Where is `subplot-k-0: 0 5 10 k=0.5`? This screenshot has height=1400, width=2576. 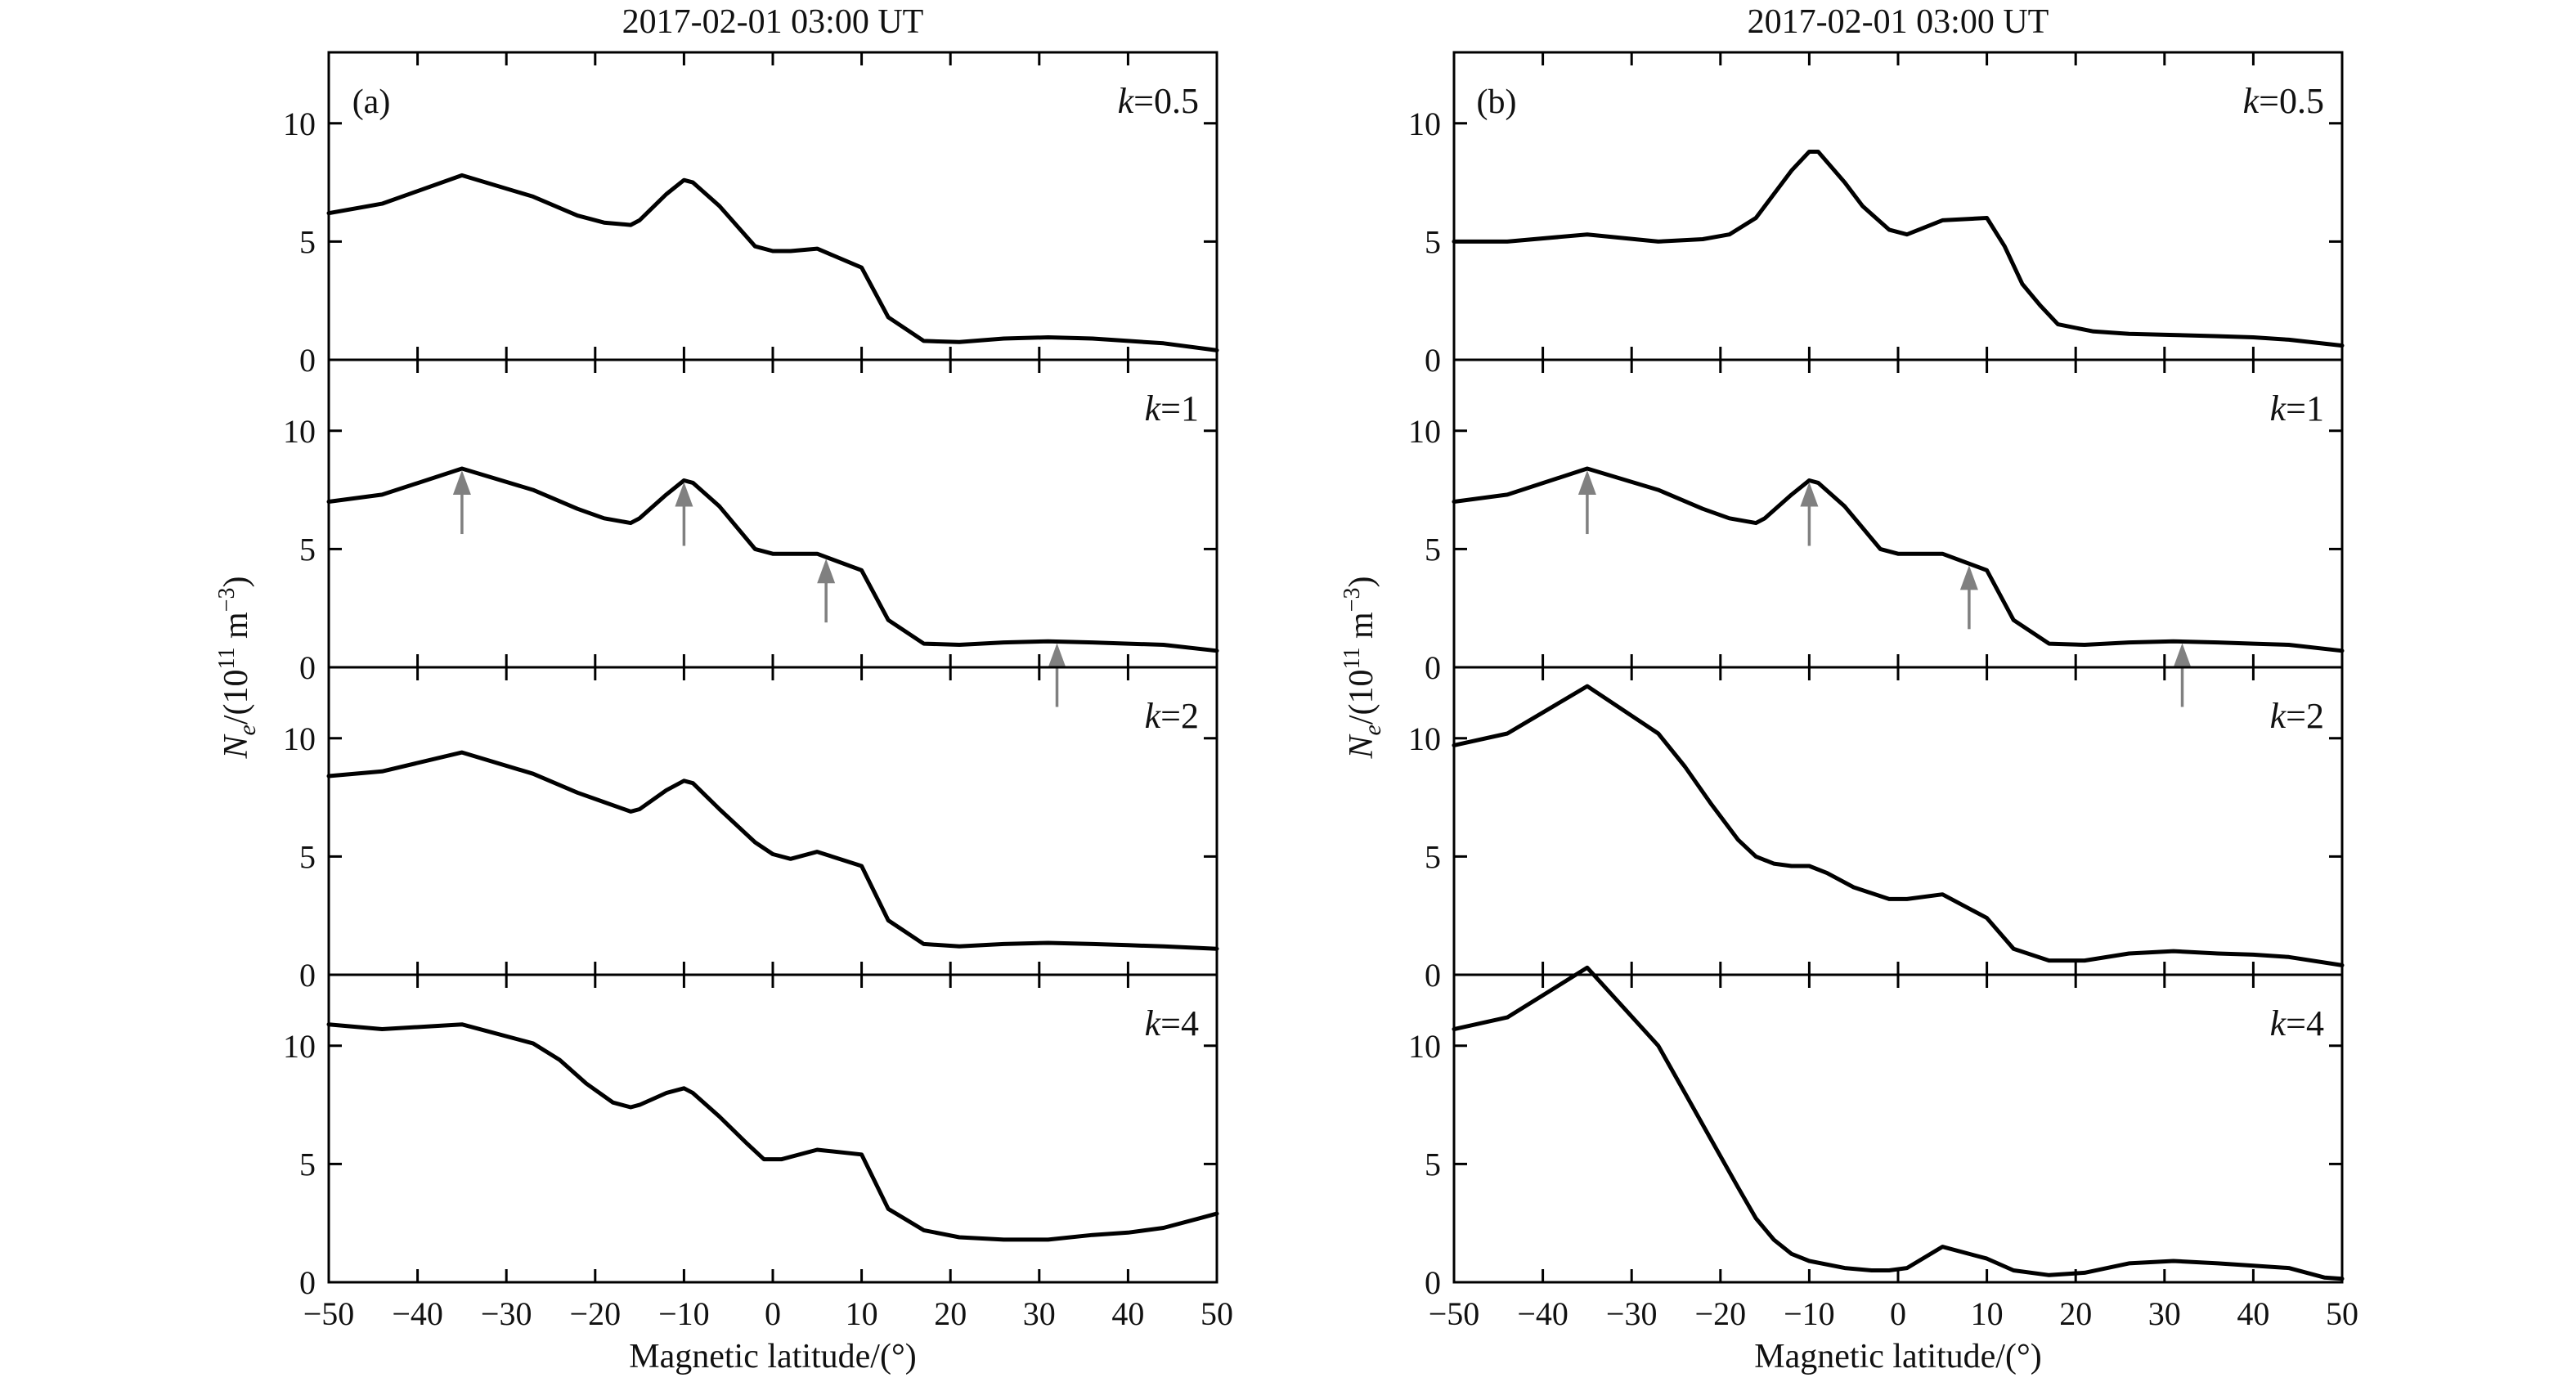 subplot-k-0: 0 5 10 k=0.5 is located at coordinates (1876, 215).